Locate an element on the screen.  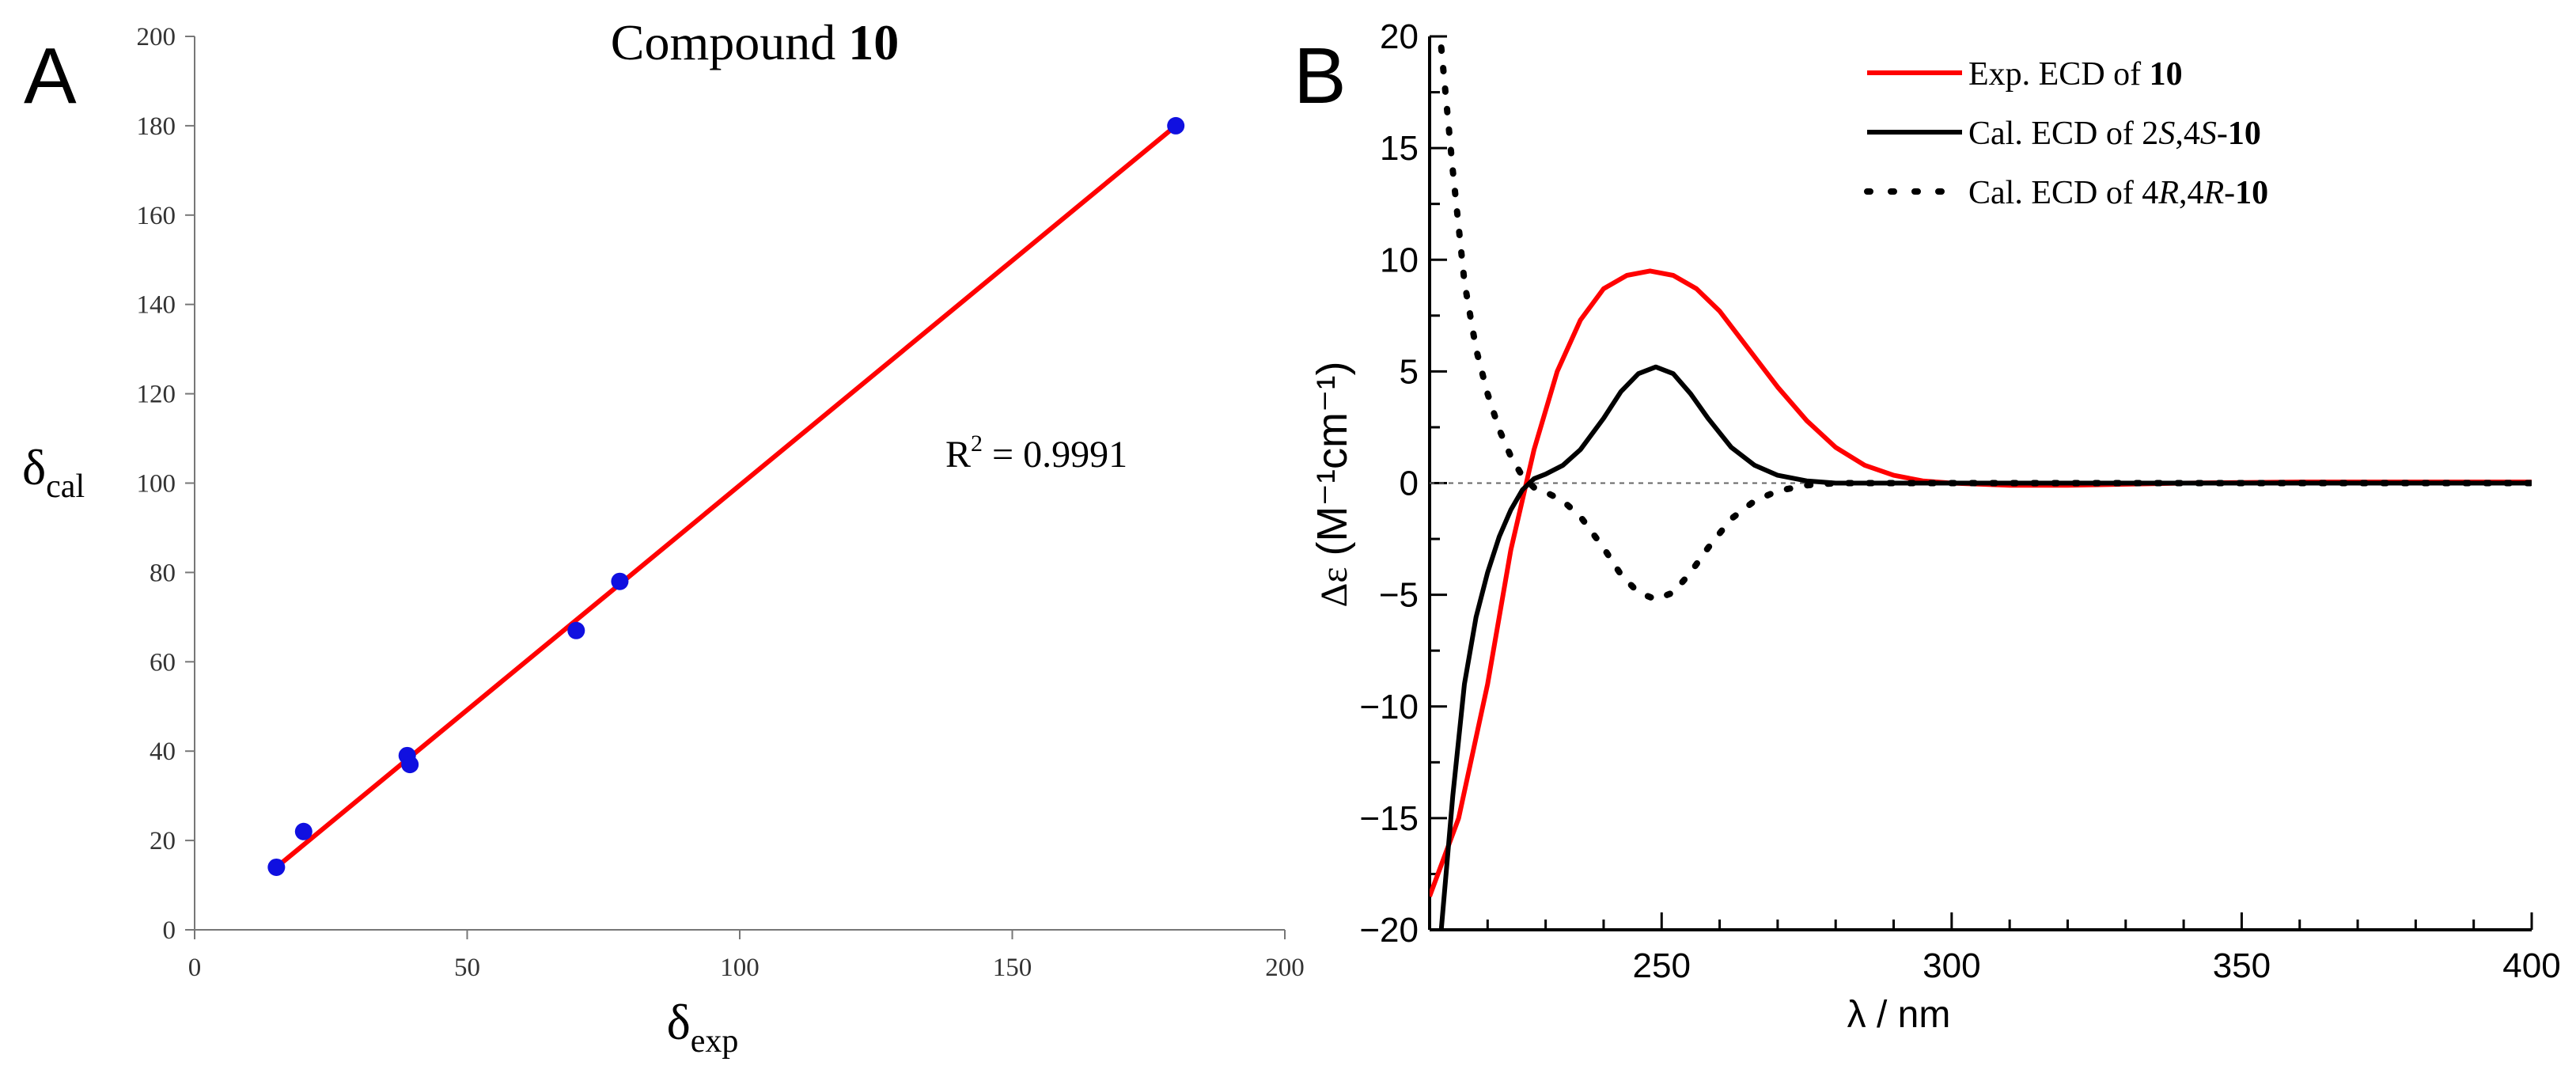
panel-a-title-bold: 10 is located at coordinates (873, 42).